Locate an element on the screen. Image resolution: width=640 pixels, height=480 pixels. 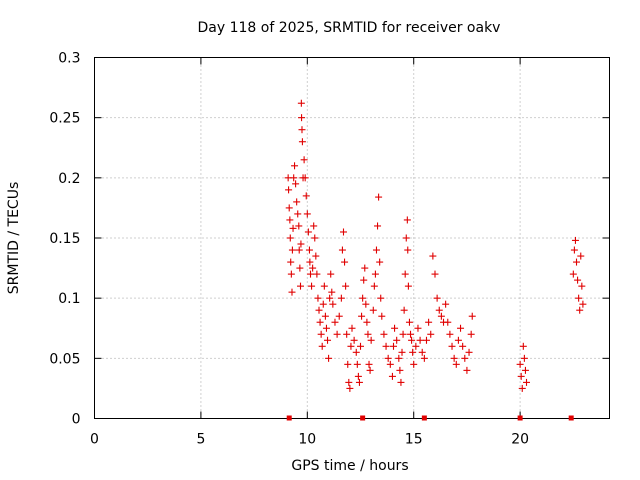
x-tick-label: 0 is located at coordinates (94, 440).